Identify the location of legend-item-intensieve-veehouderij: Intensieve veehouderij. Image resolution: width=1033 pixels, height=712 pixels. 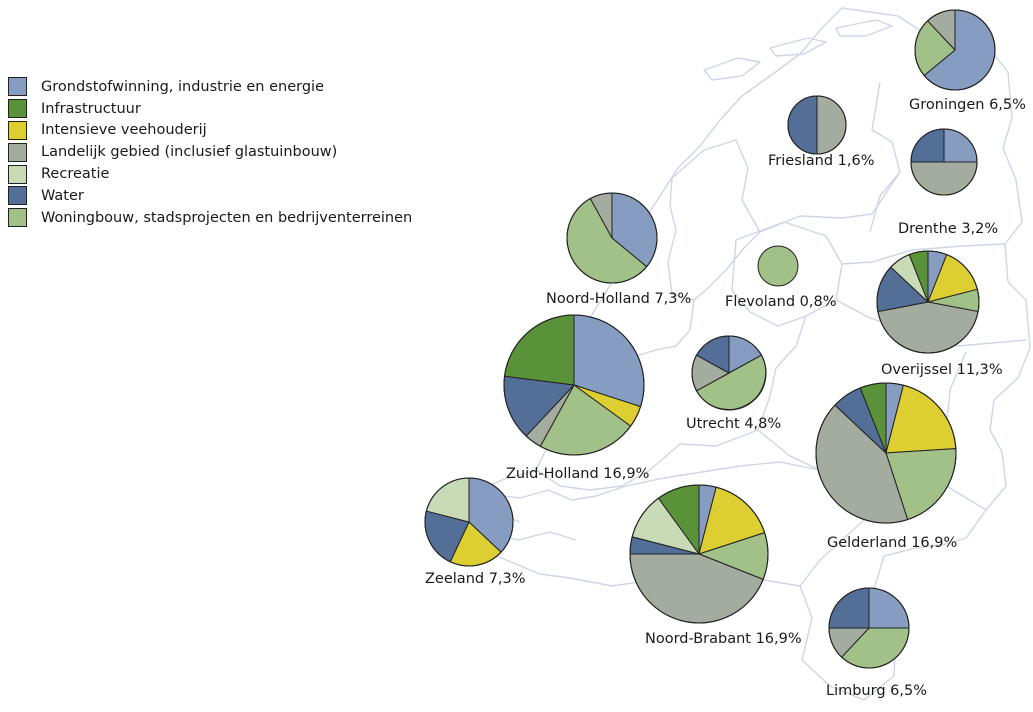
(210, 131).